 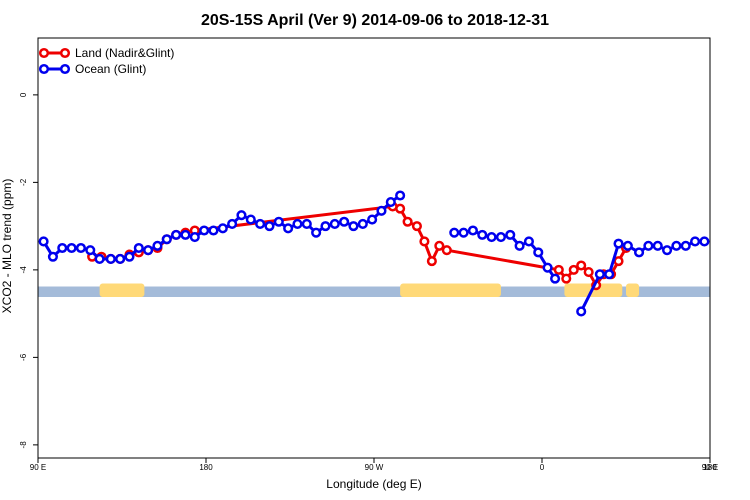 What do you see at coordinates (44, 53) in the screenshot?
I see `legend-land-marker` at bounding box center [44, 53].